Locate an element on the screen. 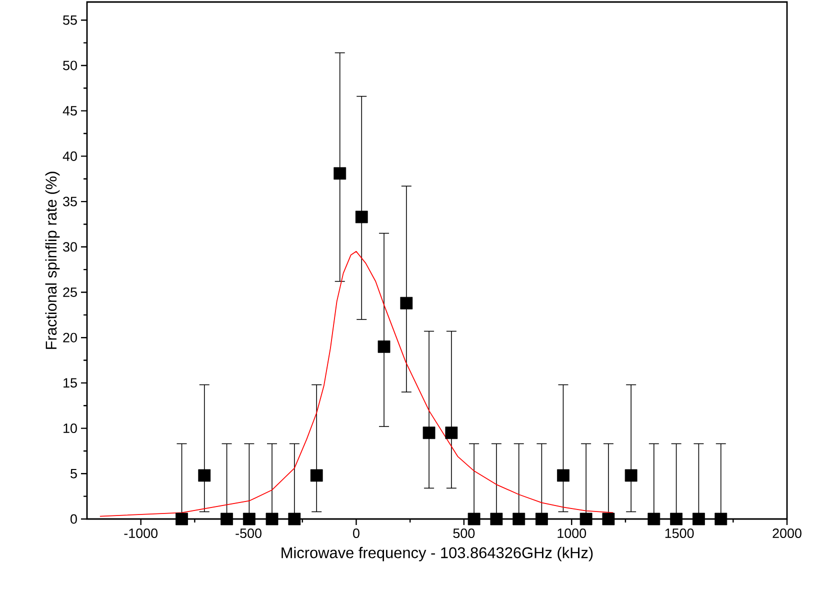 The image size is (813, 604). y-tick-label: 35 is located at coordinates (70, 201).